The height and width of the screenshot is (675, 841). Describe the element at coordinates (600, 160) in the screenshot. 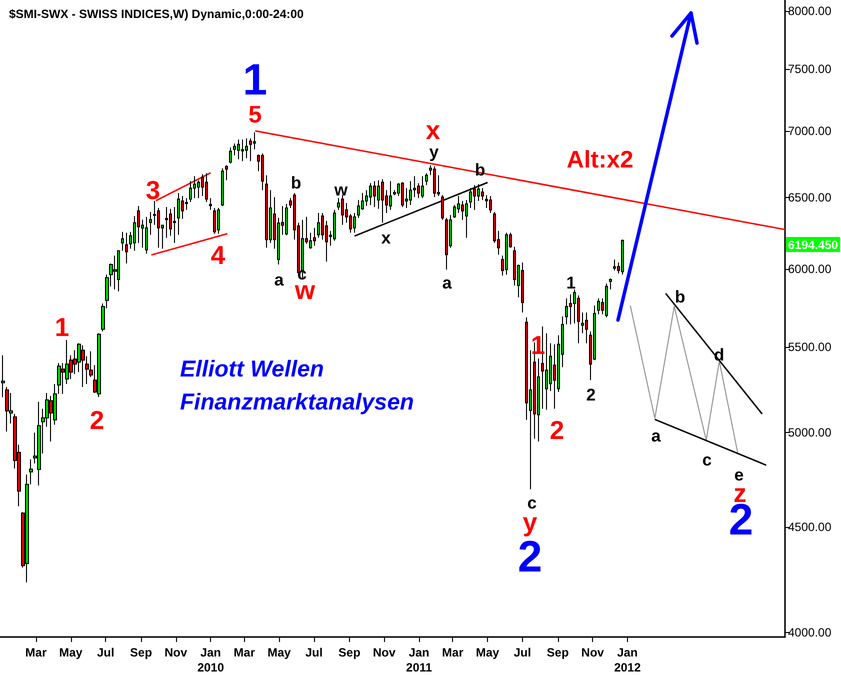

I see `annotation: Alt:x2` at that location.